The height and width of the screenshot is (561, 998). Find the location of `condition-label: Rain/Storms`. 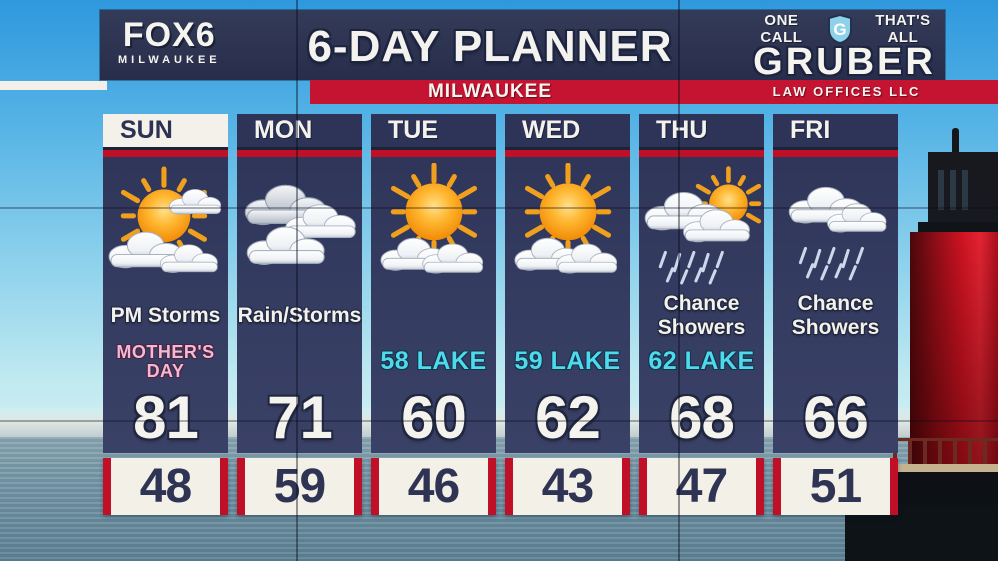

condition-label: Rain/Storms is located at coordinates (299, 315).